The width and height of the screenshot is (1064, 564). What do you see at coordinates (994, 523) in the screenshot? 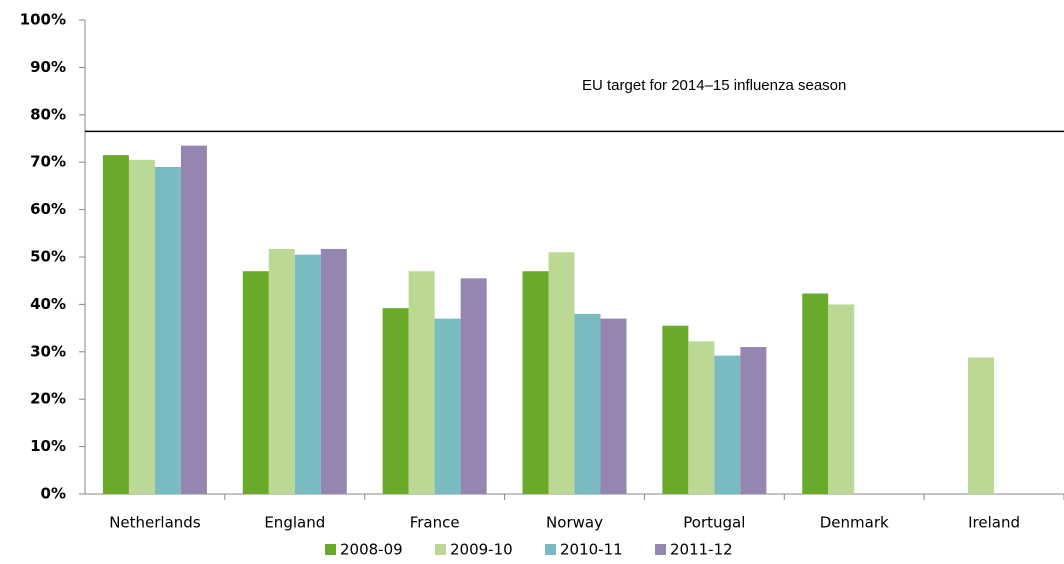
I see `x-tick-label: Ireland` at bounding box center [994, 523].